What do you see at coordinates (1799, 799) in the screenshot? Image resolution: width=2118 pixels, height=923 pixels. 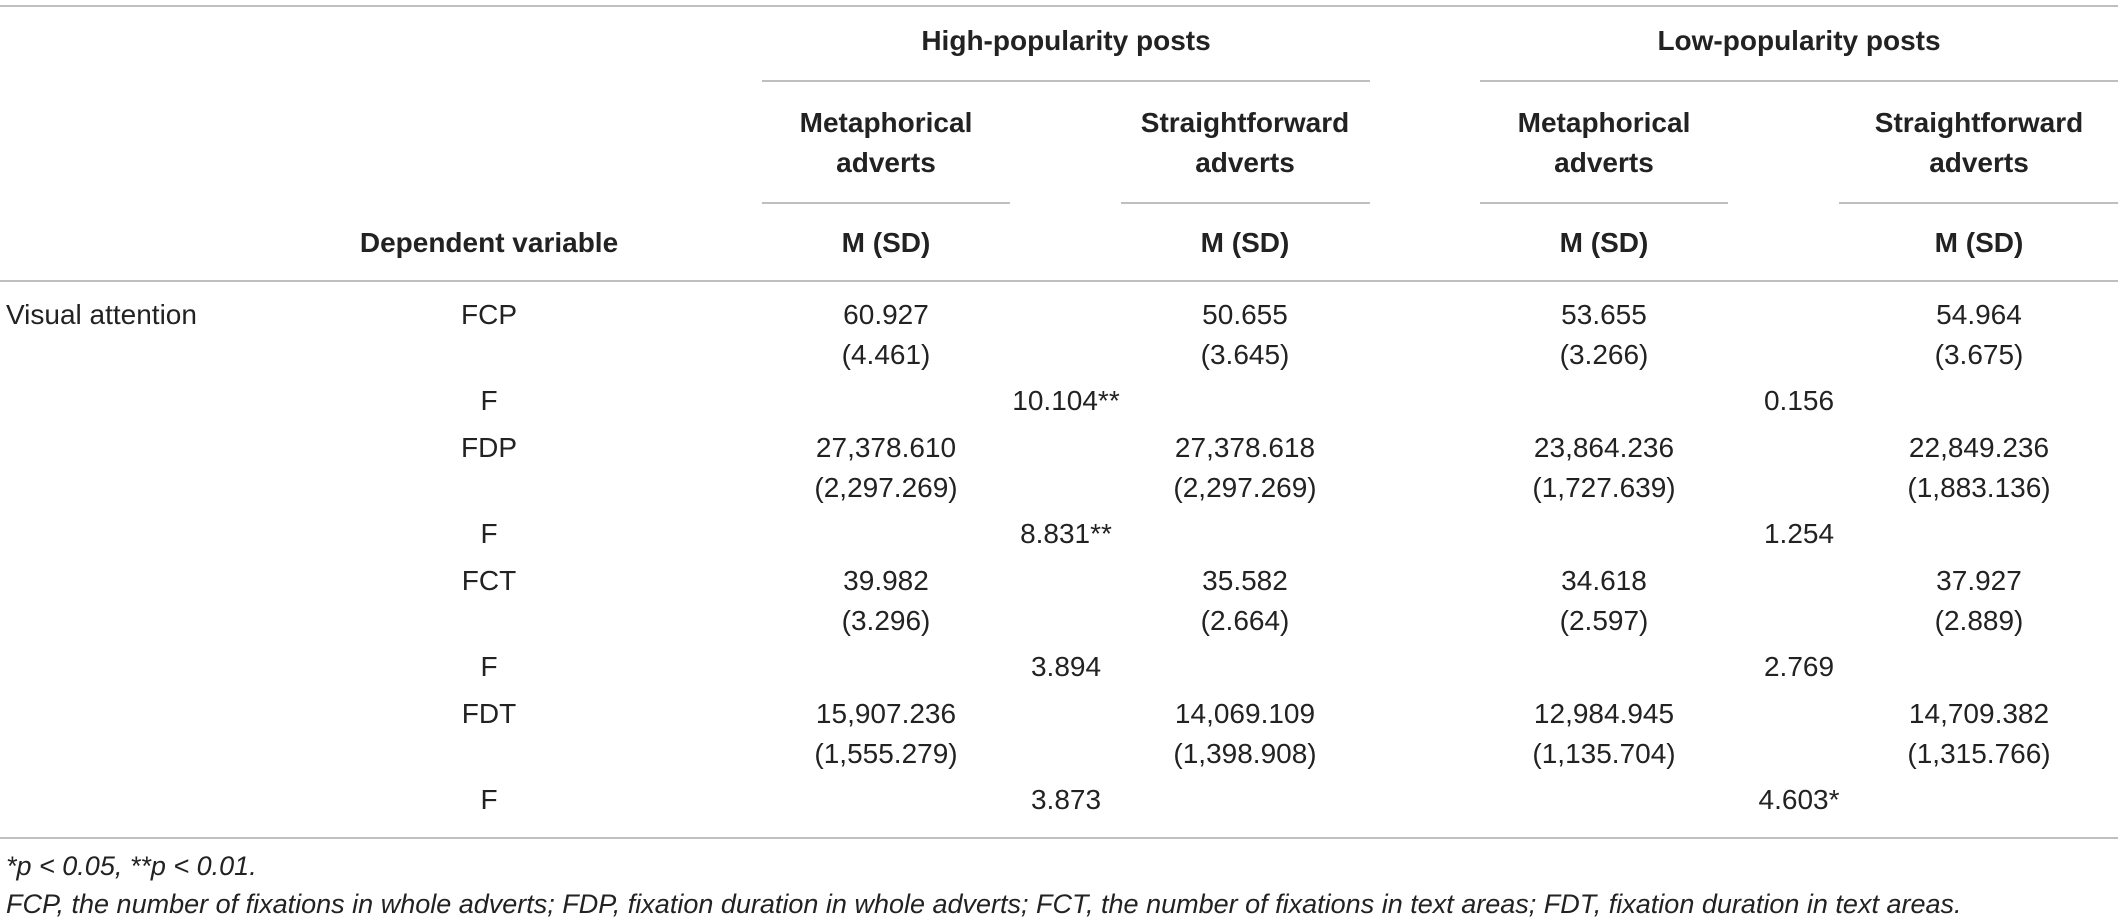 I see `f-value-low: 4.603*` at bounding box center [1799, 799].